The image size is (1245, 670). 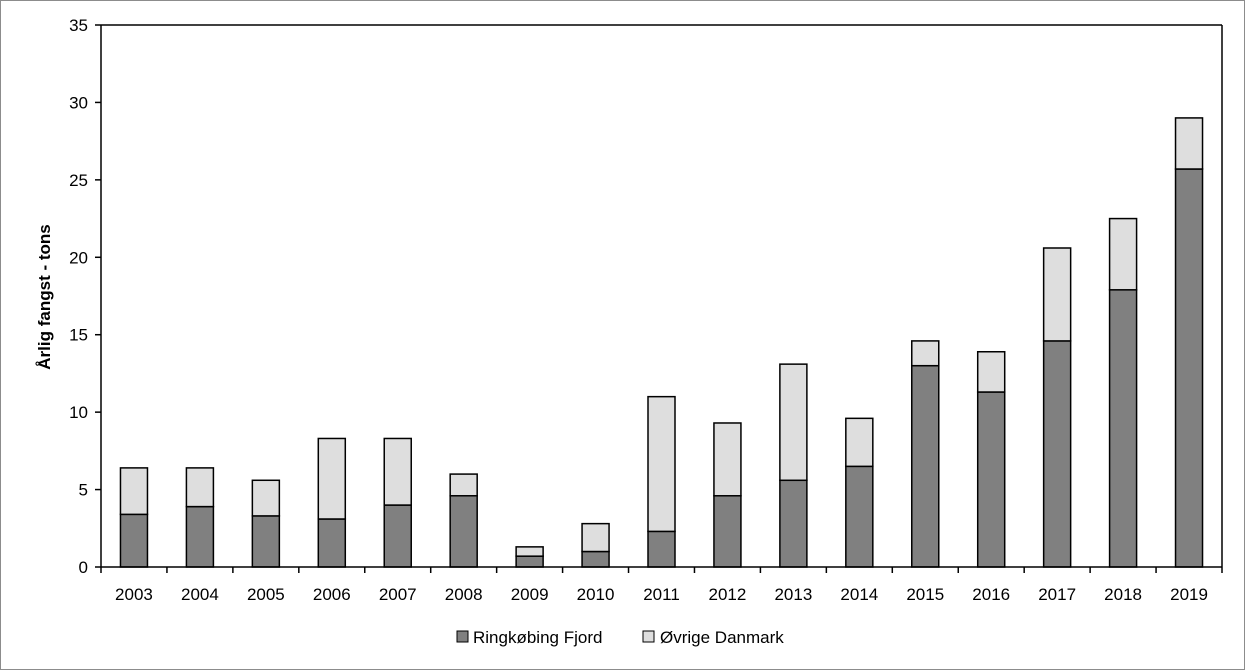 What do you see at coordinates (83, 567) in the screenshot?
I see `y-tick-label: 0` at bounding box center [83, 567].